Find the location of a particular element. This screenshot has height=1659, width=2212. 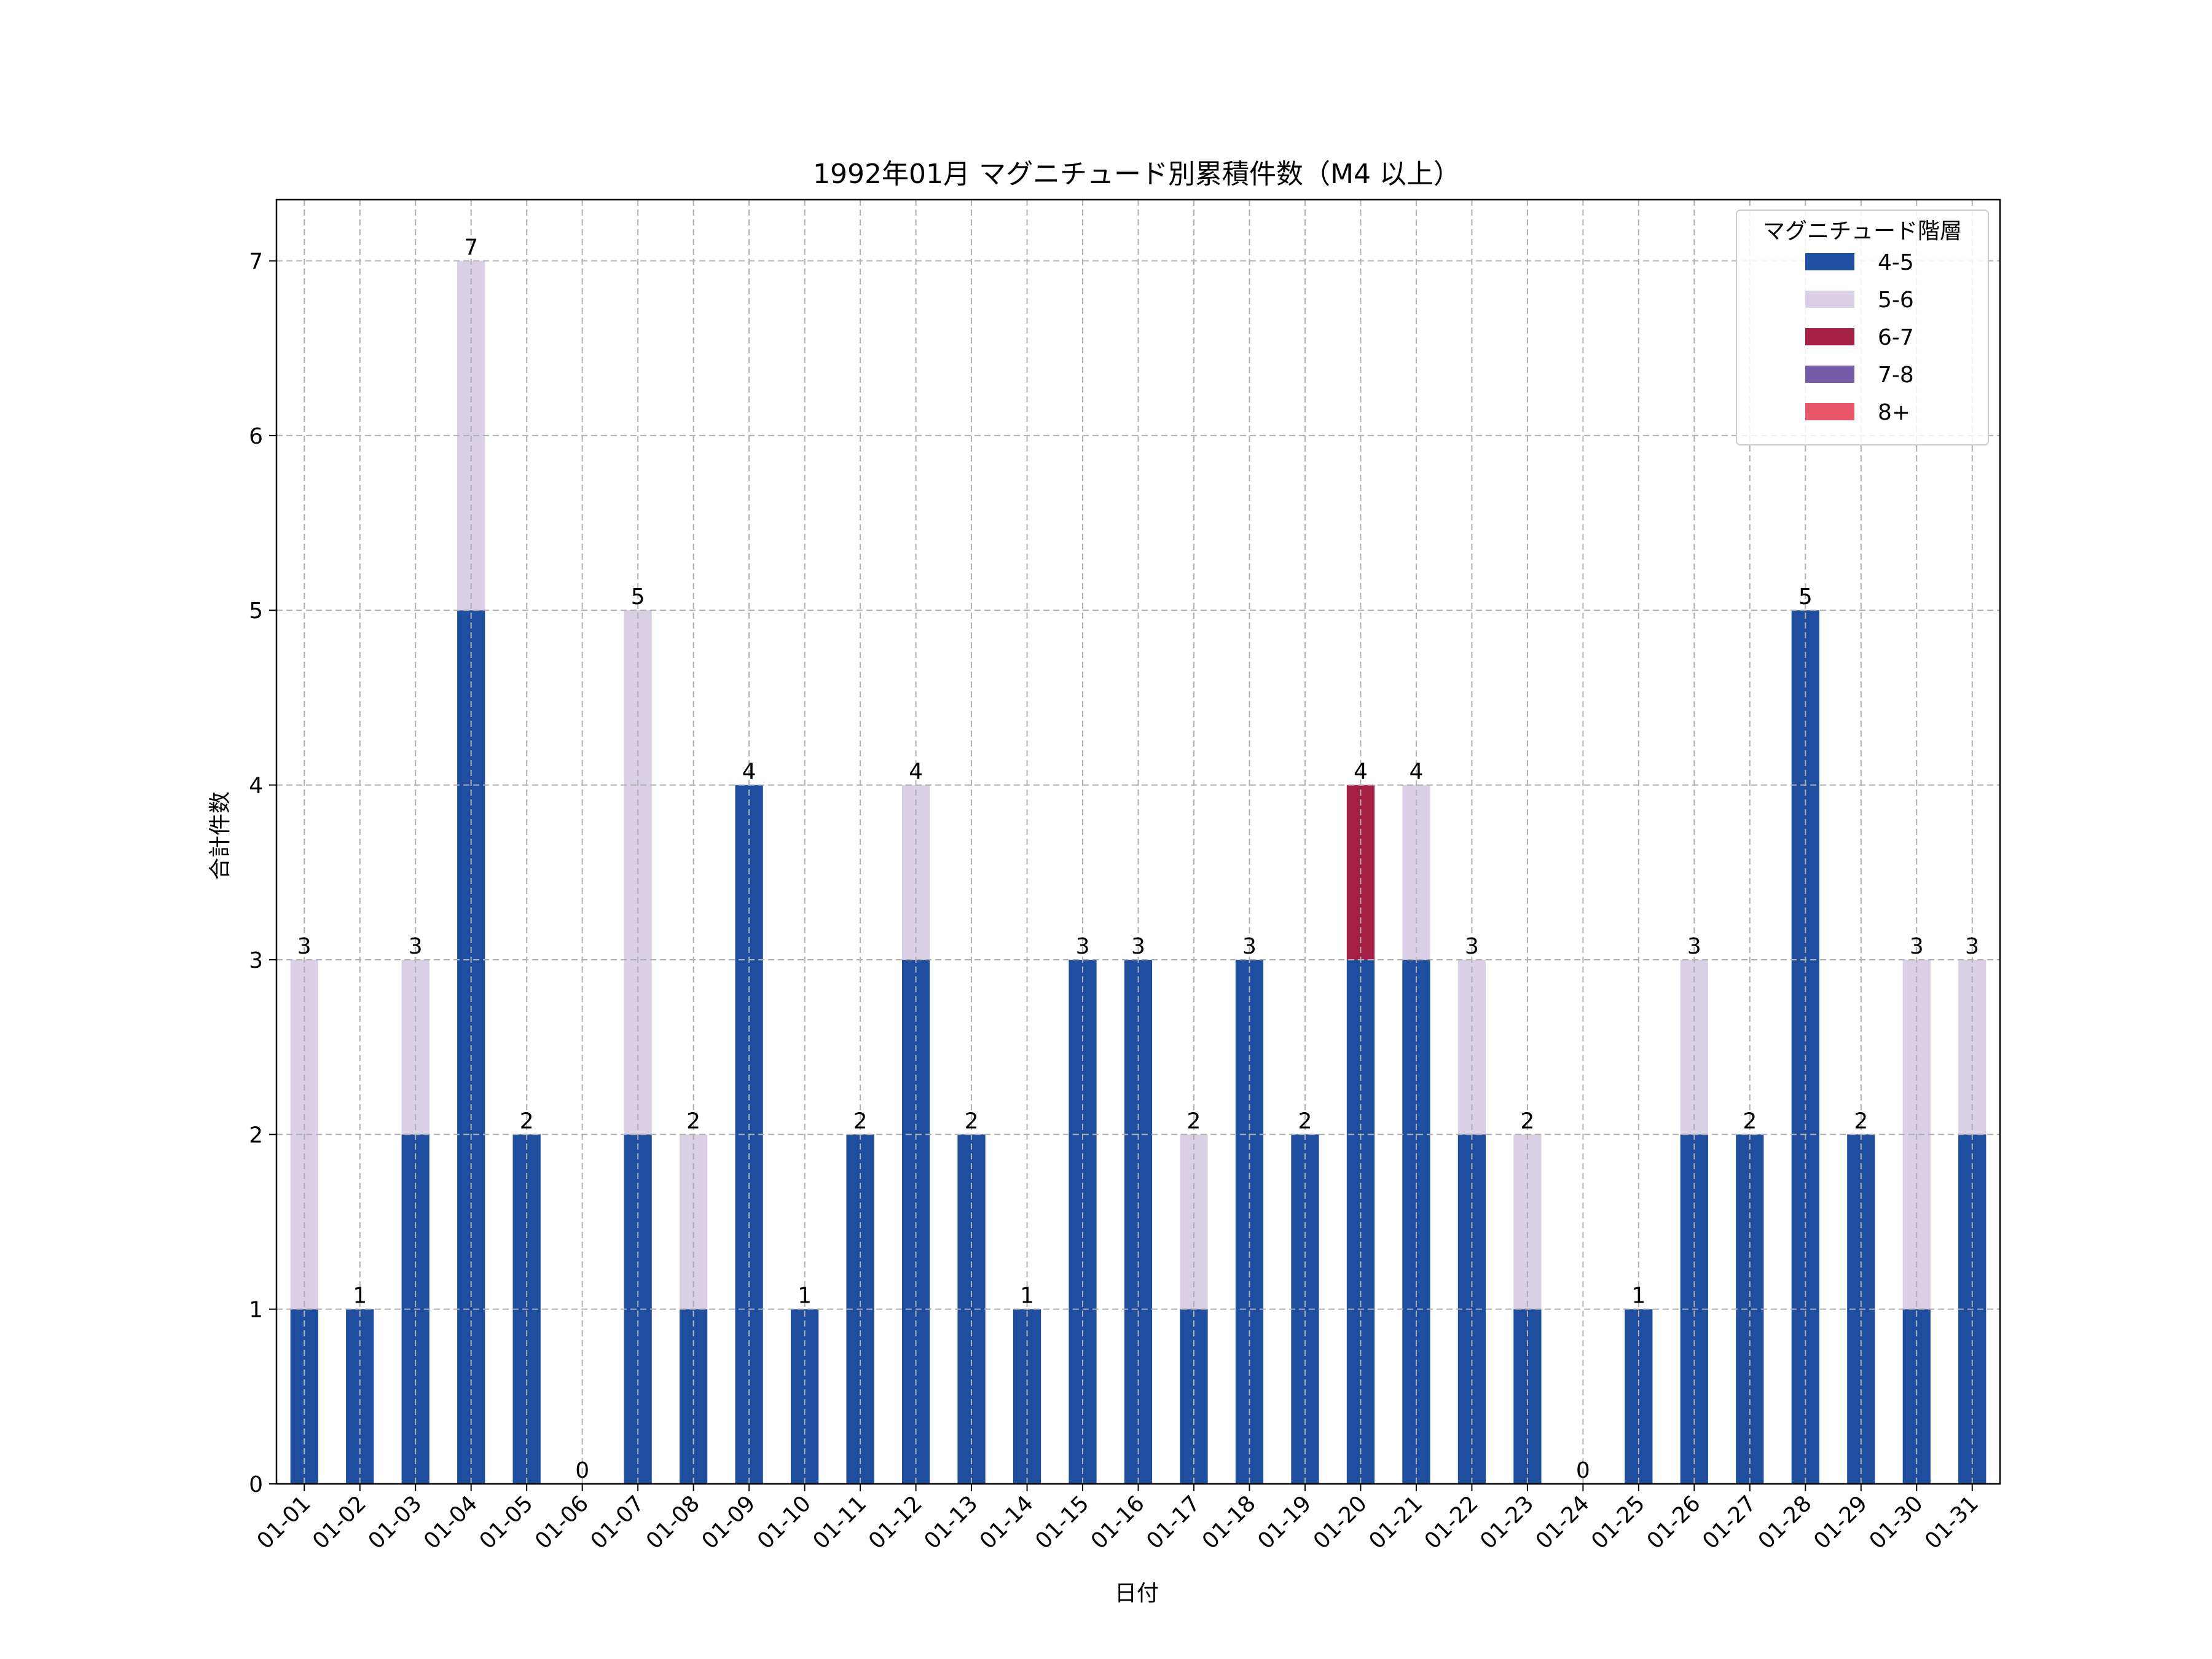

legend-box is located at coordinates (1862, 327).